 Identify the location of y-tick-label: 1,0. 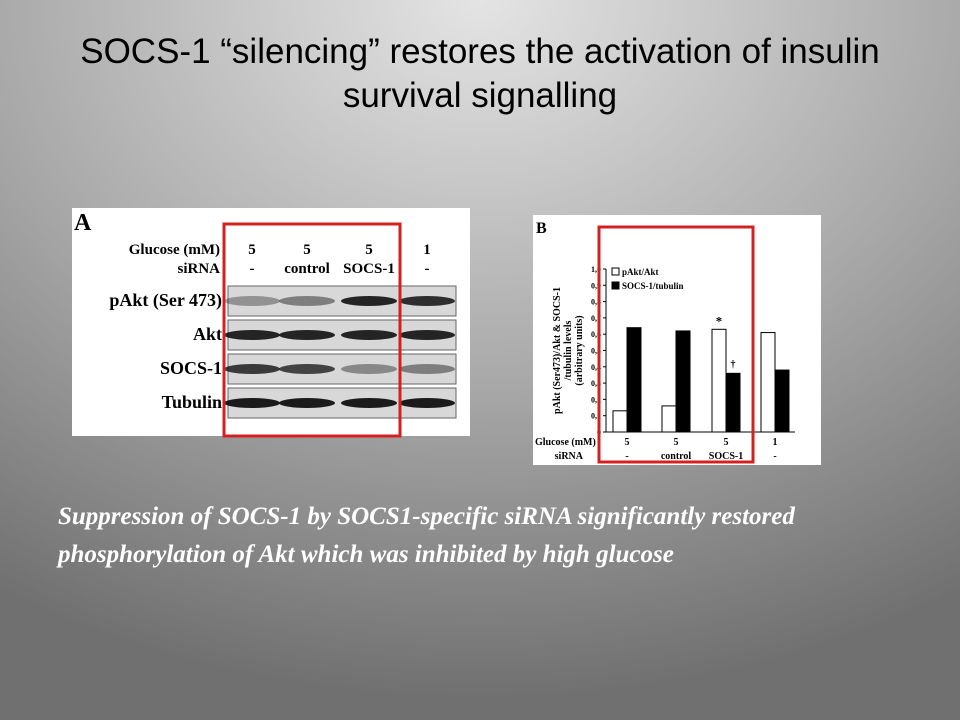
(596, 269).